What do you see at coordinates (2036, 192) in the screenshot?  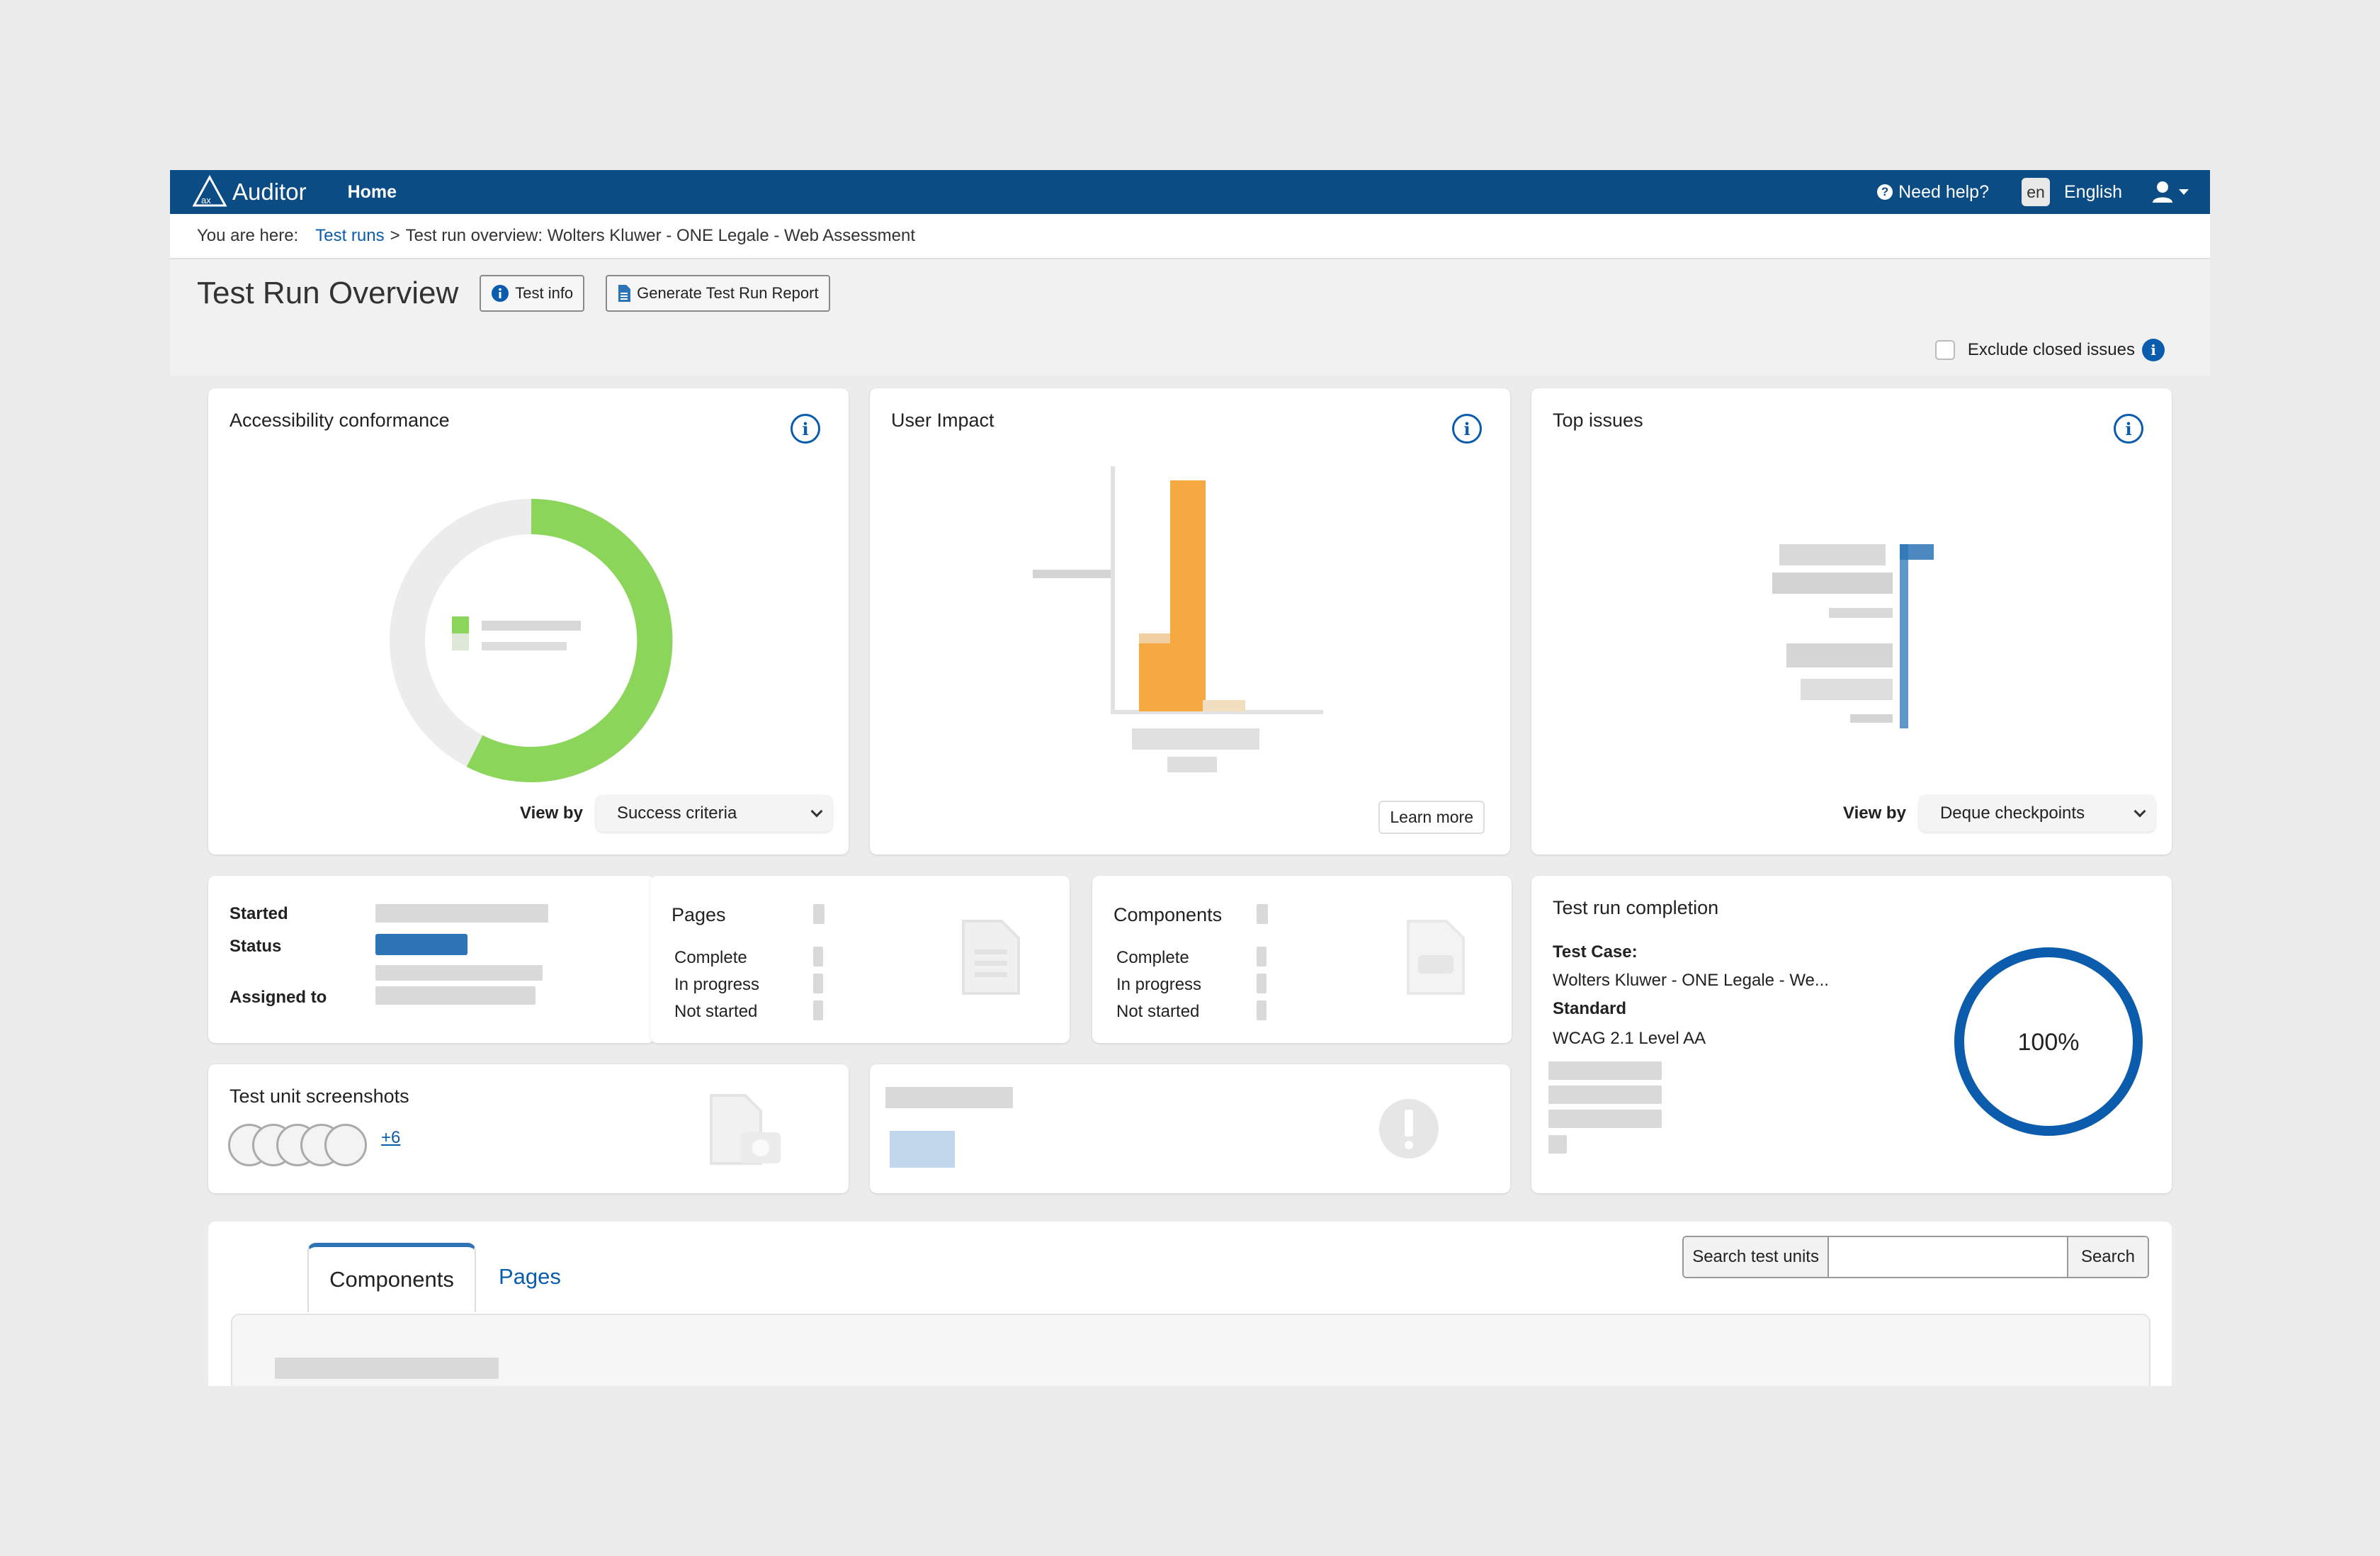 I see `language-code-badge: en` at bounding box center [2036, 192].